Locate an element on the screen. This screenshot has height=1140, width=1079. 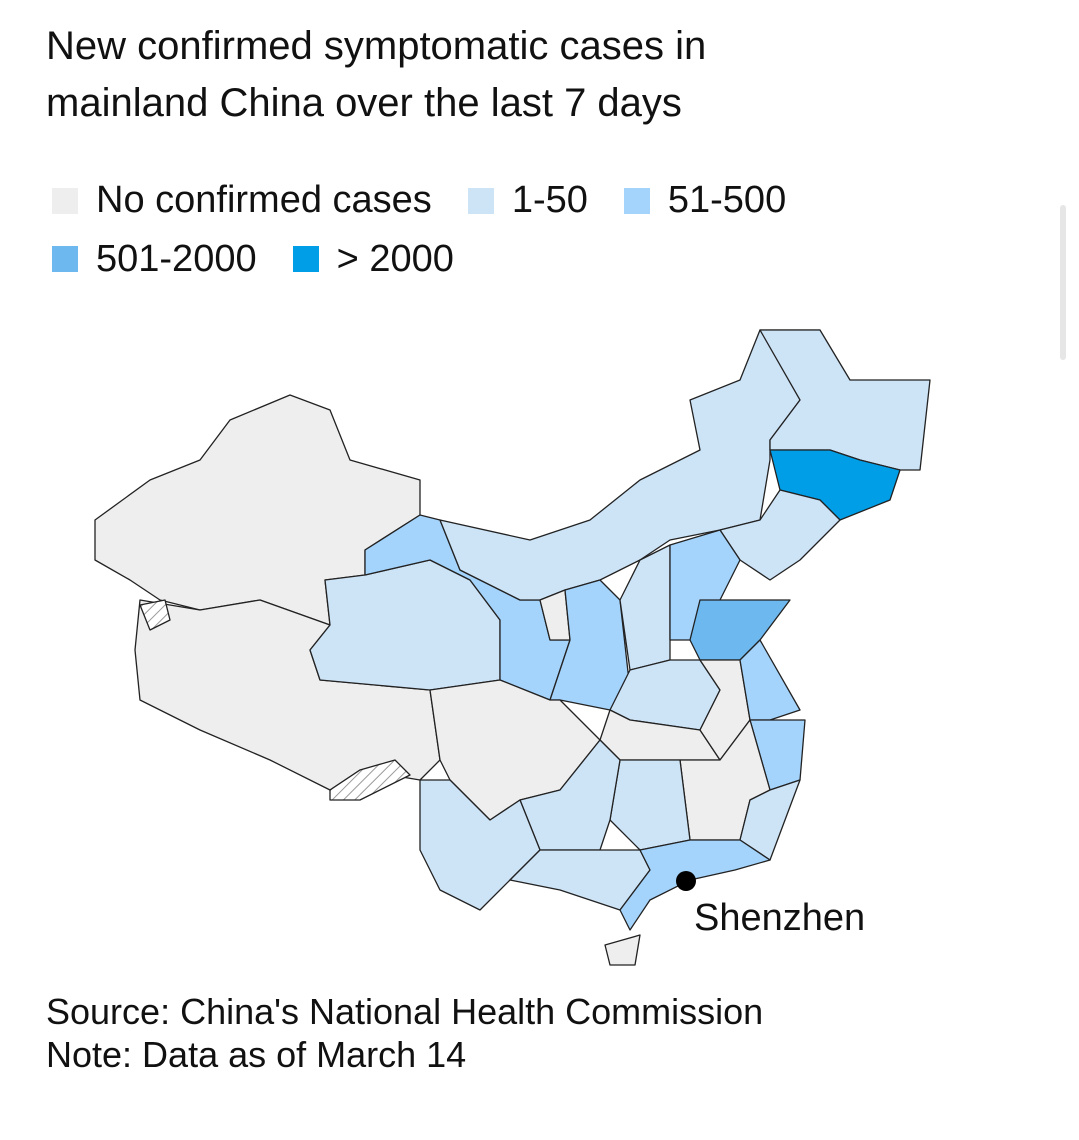
legend-label: 501-2000 is located at coordinates (176, 258).